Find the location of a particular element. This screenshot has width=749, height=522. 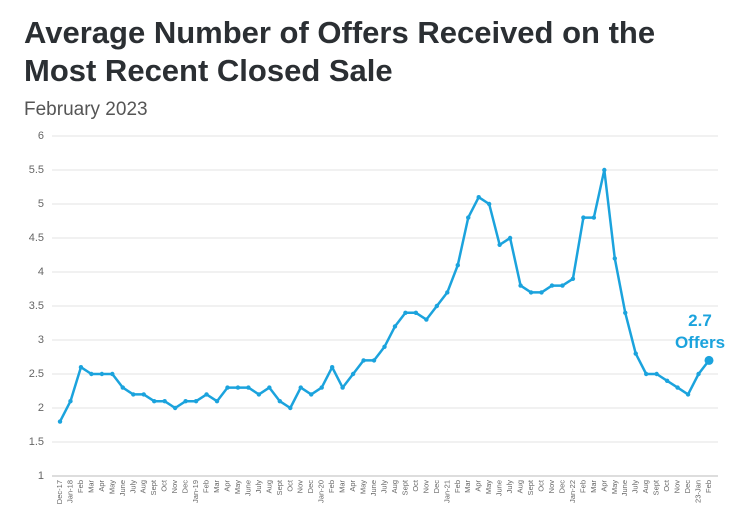

y-tick-label: 1.5 is located at coordinates (36, 442).